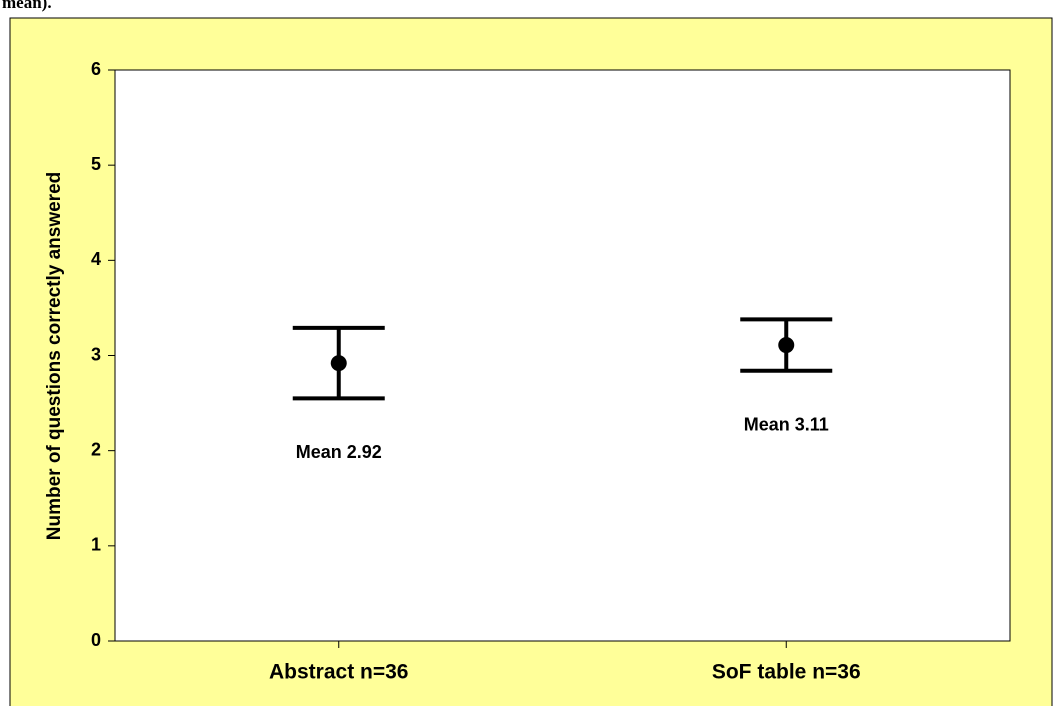 The width and height of the screenshot is (1055, 706). I want to click on data-label: Mean 3.11, so click(786, 424).